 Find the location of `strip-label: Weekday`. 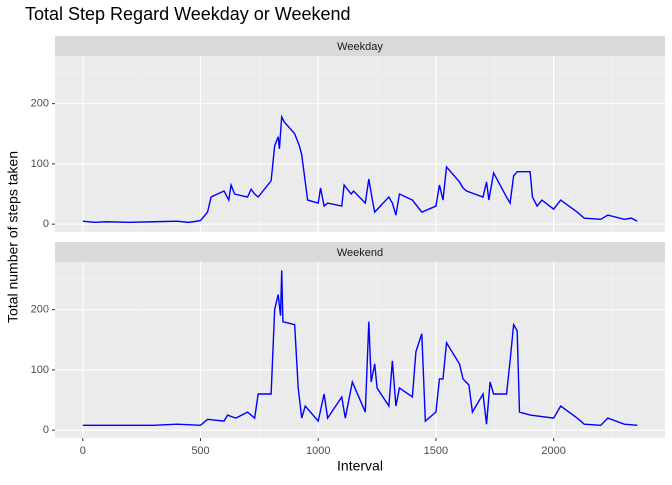

strip-label: Weekday is located at coordinates (360, 47).